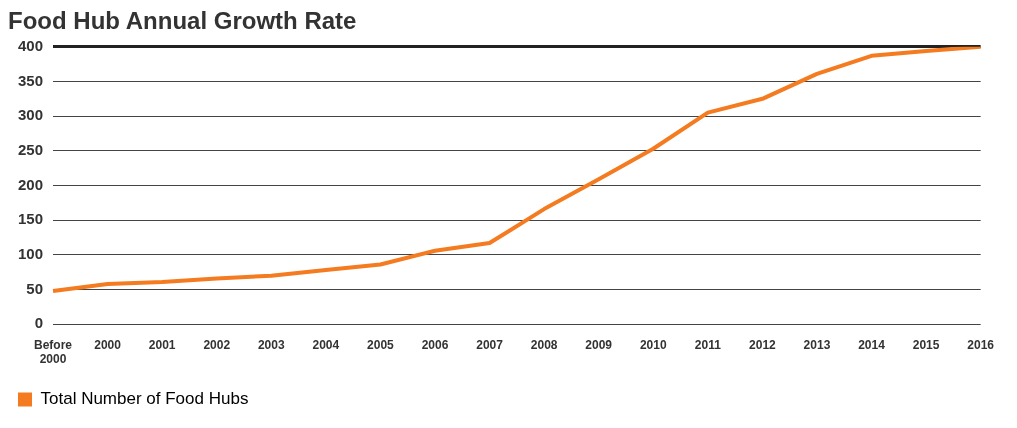 This screenshot has width=1017, height=428. I want to click on x-tick-label: 2000, so click(108, 344).